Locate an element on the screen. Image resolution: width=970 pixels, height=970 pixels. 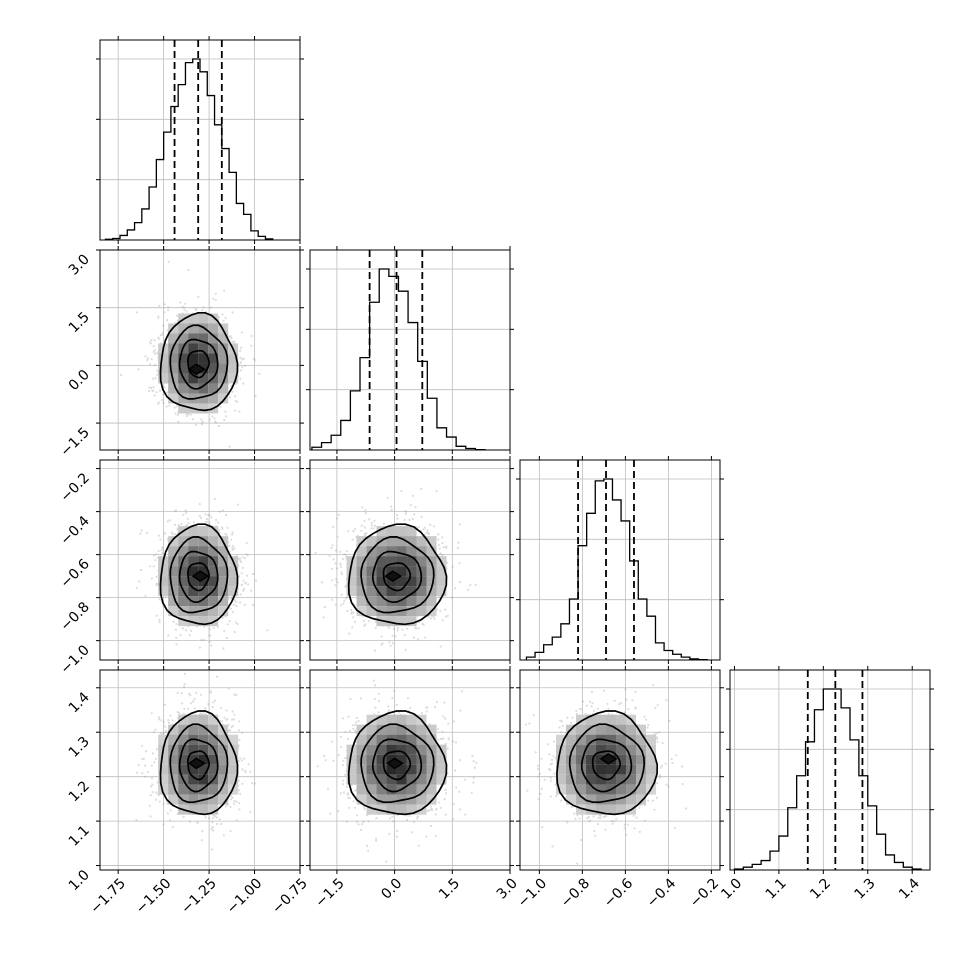
x-tick-label: −1.50 is located at coordinates (154, 897).